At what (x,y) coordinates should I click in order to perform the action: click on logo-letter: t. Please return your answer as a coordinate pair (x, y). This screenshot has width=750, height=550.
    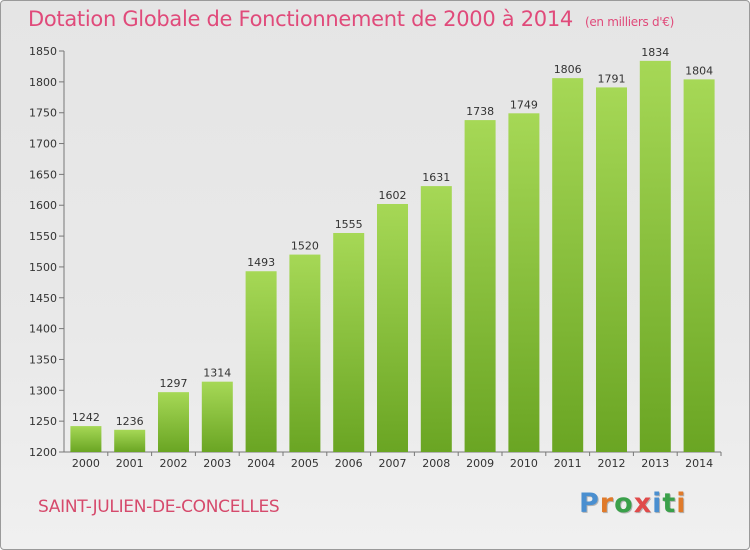
    Looking at the image, I should click on (669, 503).